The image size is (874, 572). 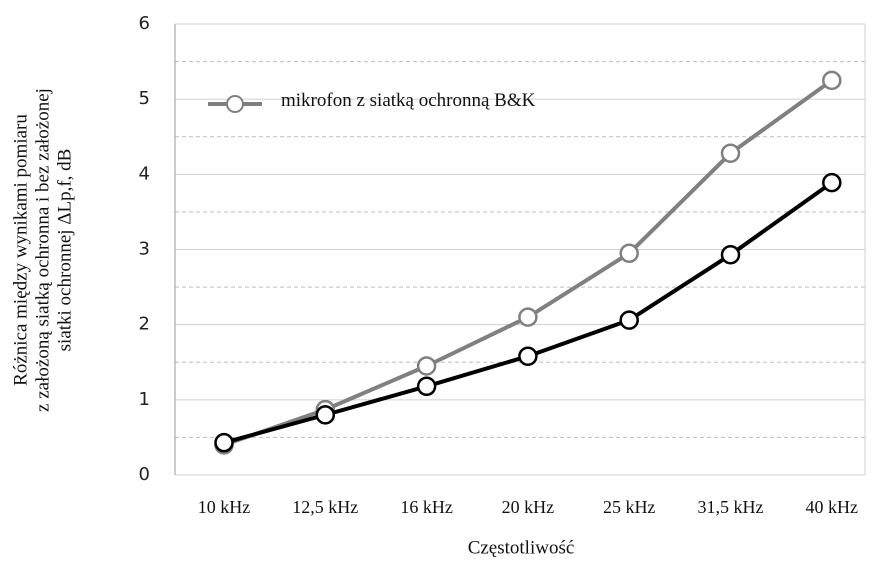 I want to click on y-tick-label: 1, so click(x=144, y=399).